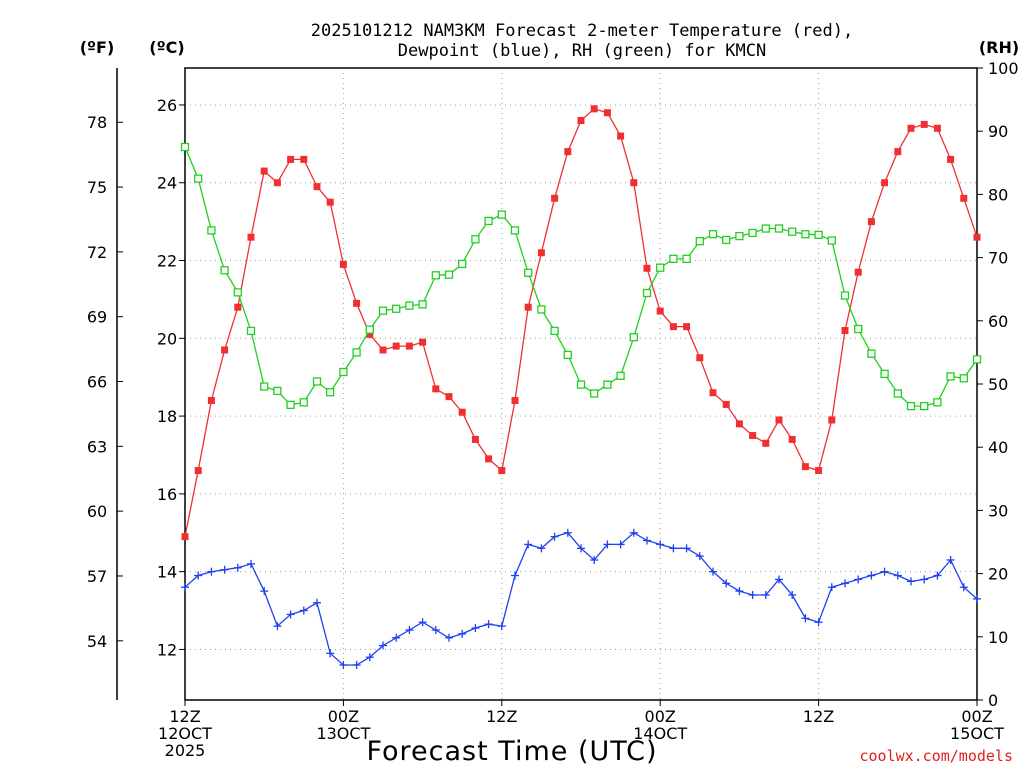 The image size is (1024, 768). What do you see at coordinates (97, 446) in the screenshot?
I see `fahrenheit-tick-label: 63` at bounding box center [97, 446].